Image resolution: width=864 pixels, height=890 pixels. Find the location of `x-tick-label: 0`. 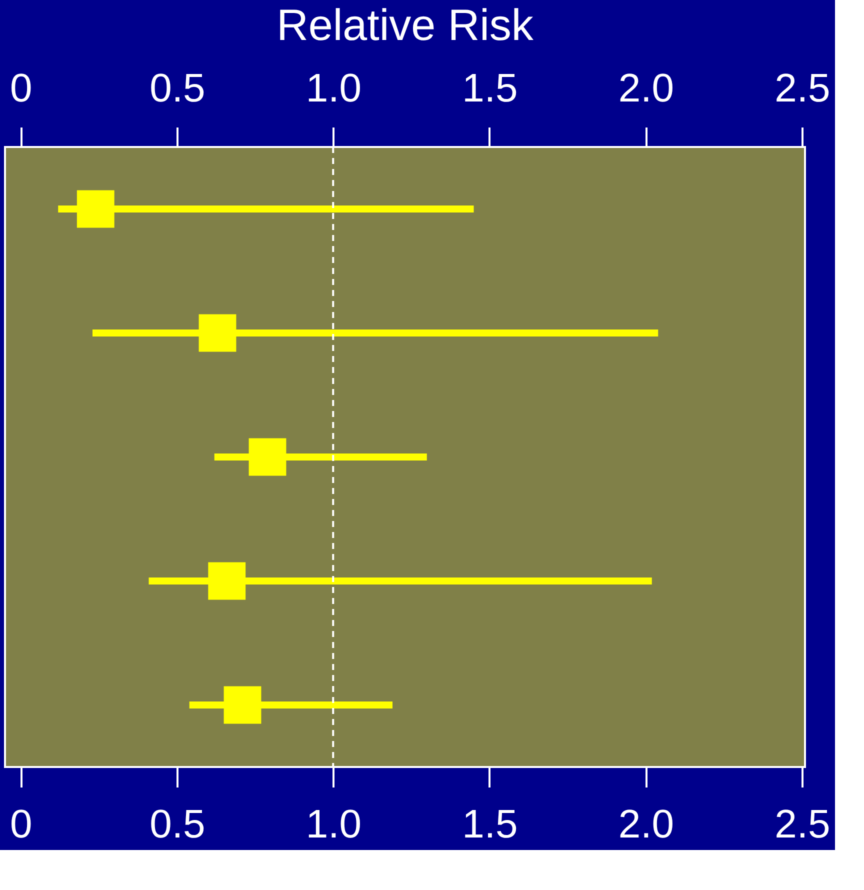

x-tick-label: 0 is located at coordinates (21, 824).